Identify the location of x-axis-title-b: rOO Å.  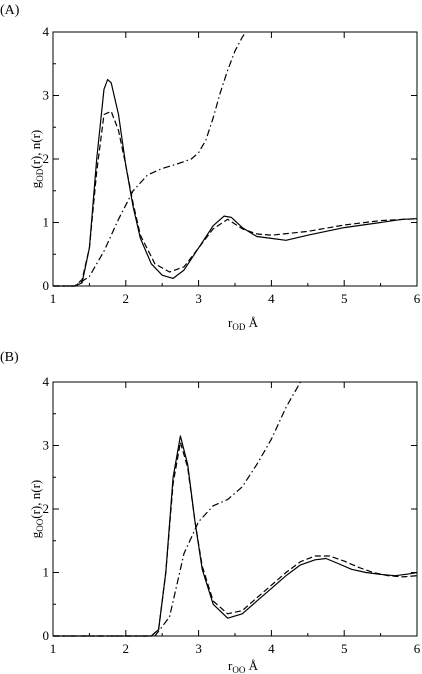
(243, 666).